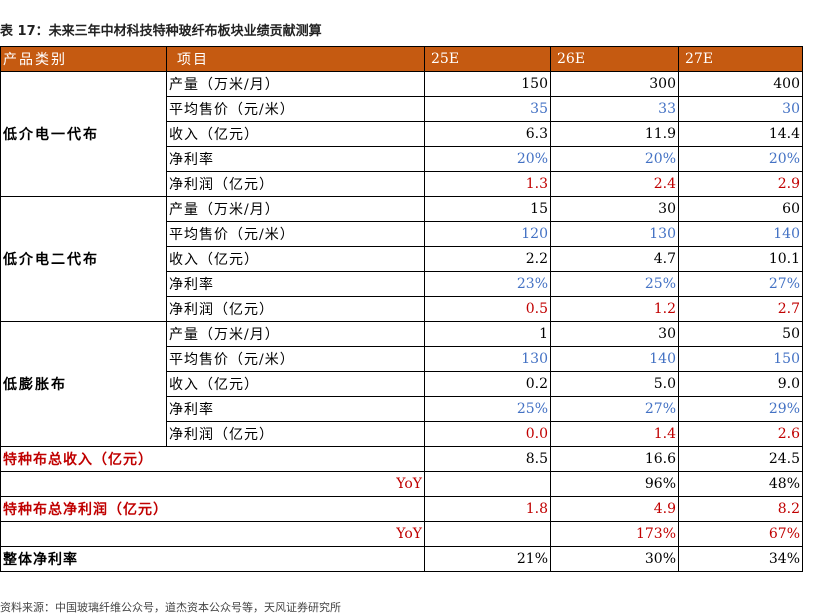  What do you see at coordinates (740, 209) in the screenshot?
I see `low-dk-gen2-output-27e: 60` at bounding box center [740, 209].